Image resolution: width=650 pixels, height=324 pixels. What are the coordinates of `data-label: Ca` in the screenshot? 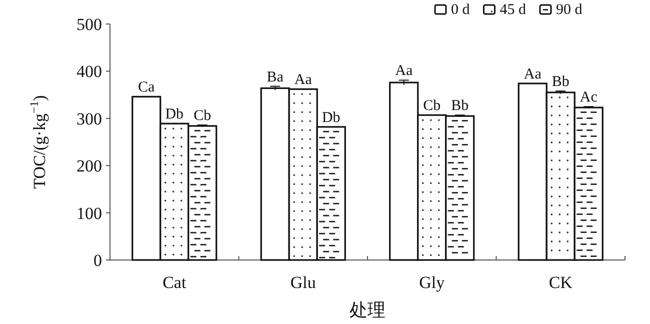 It's located at (147, 88).